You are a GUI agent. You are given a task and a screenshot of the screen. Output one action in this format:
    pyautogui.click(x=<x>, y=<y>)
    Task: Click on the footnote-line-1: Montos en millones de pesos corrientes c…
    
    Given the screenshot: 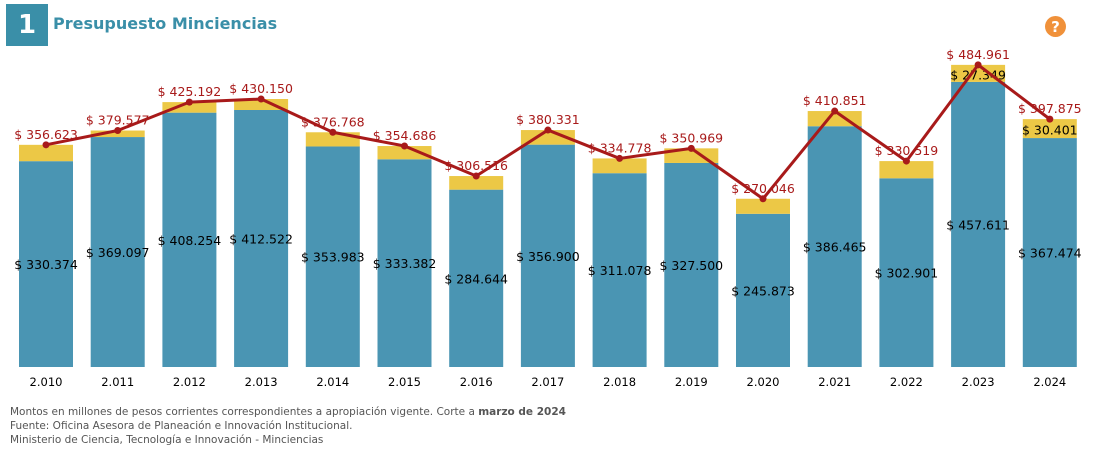 What is the action you would take?
    pyautogui.click(x=244, y=412)
    